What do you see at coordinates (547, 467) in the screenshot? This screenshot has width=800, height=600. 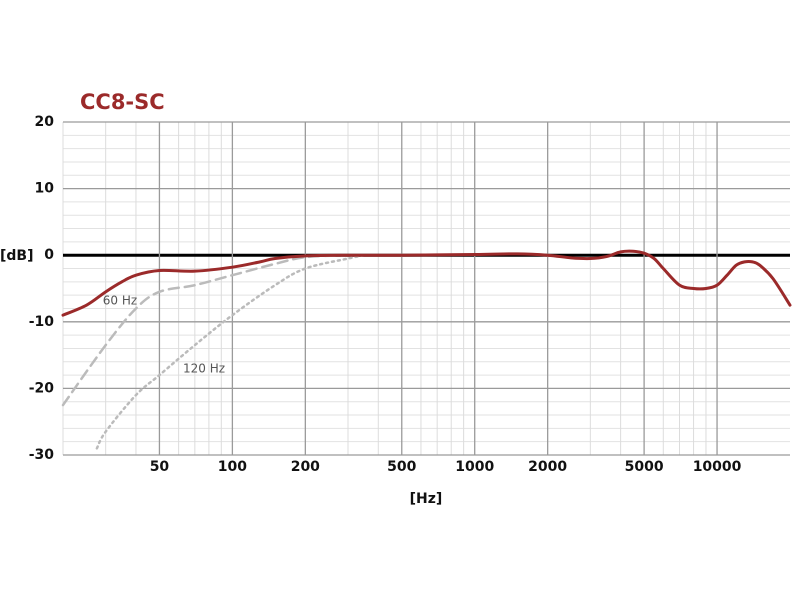 I see `x-tick-label: 2000` at bounding box center [547, 467].